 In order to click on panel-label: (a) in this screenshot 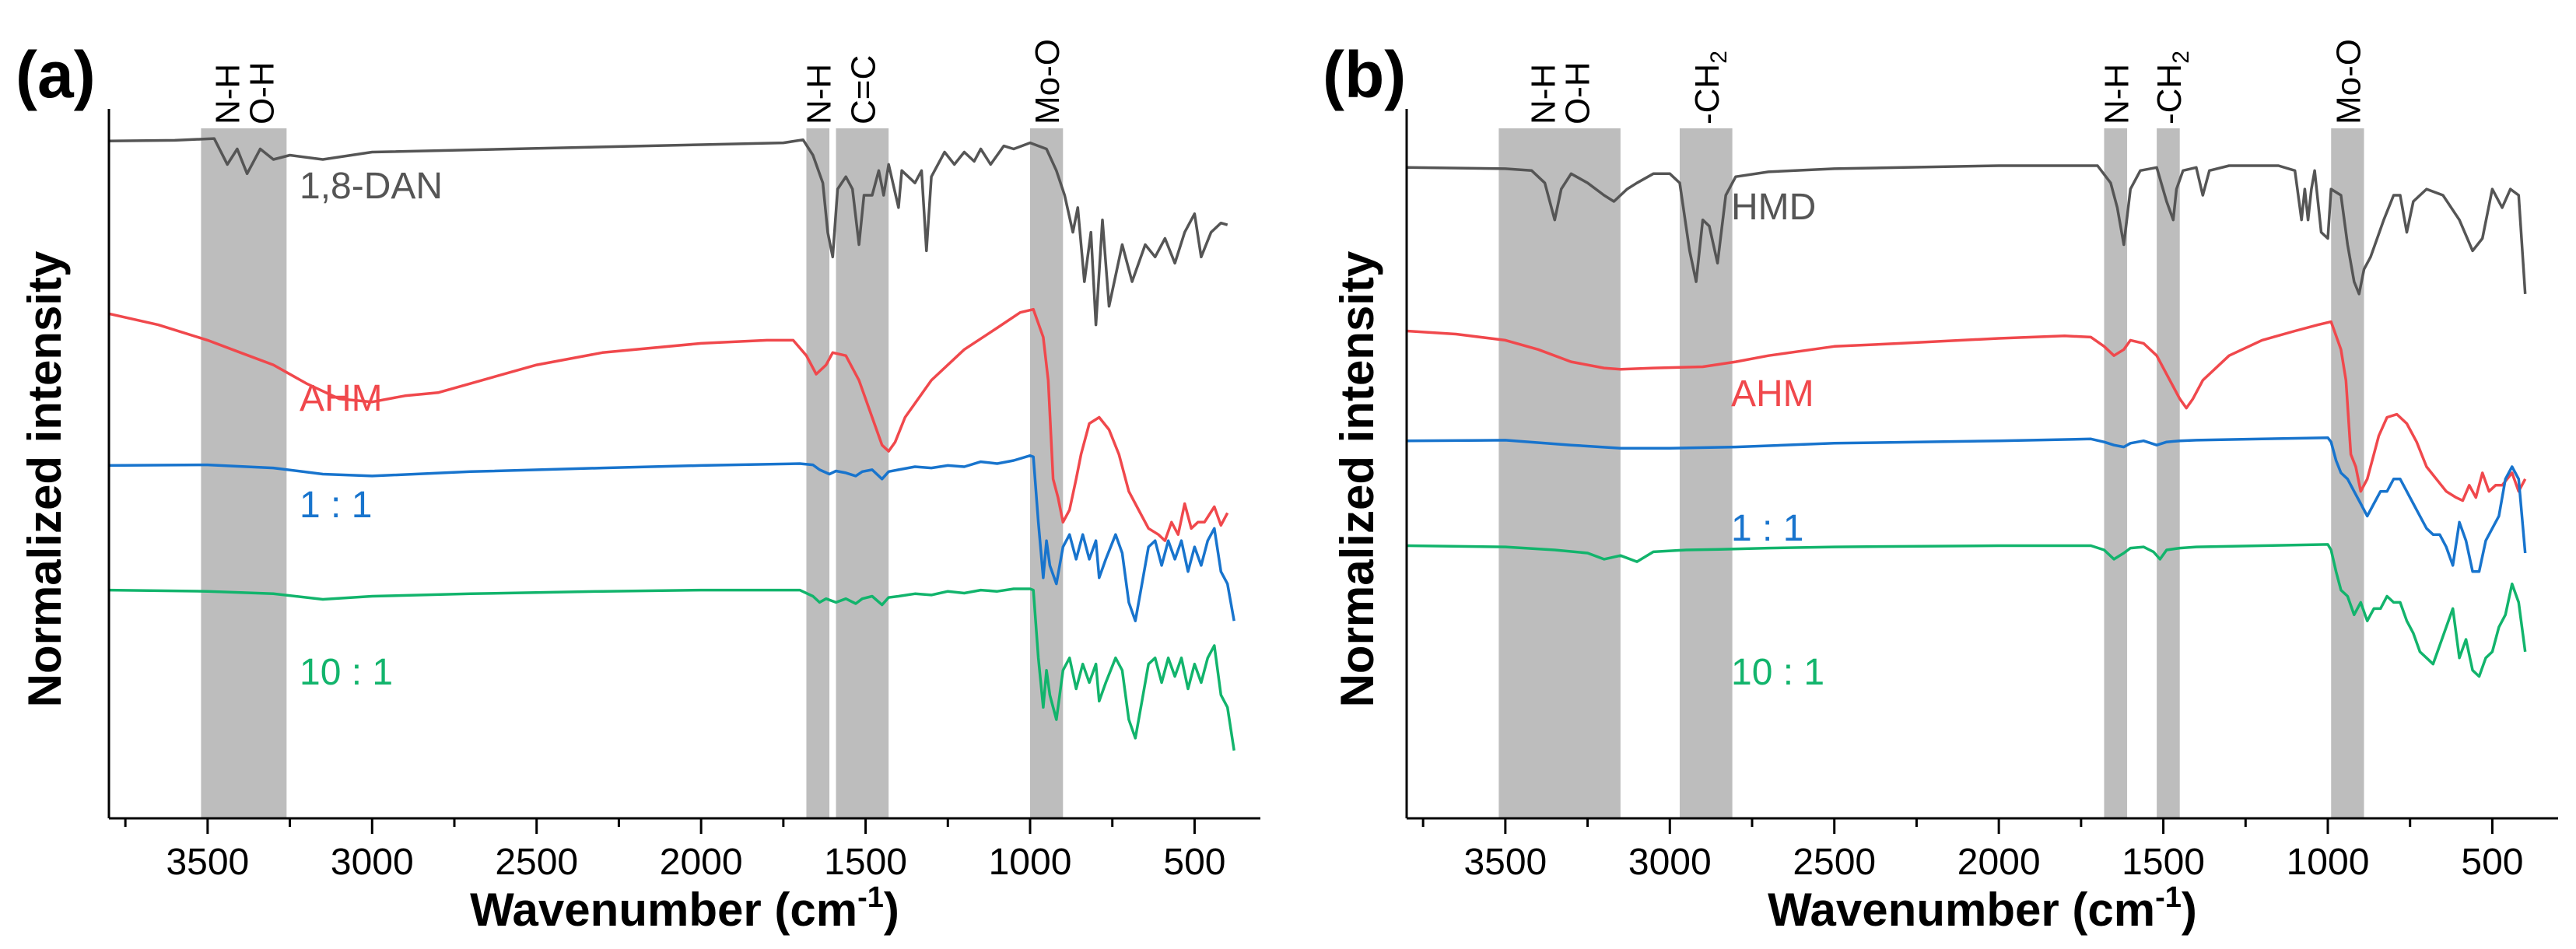, I will do `click(56, 74)`.